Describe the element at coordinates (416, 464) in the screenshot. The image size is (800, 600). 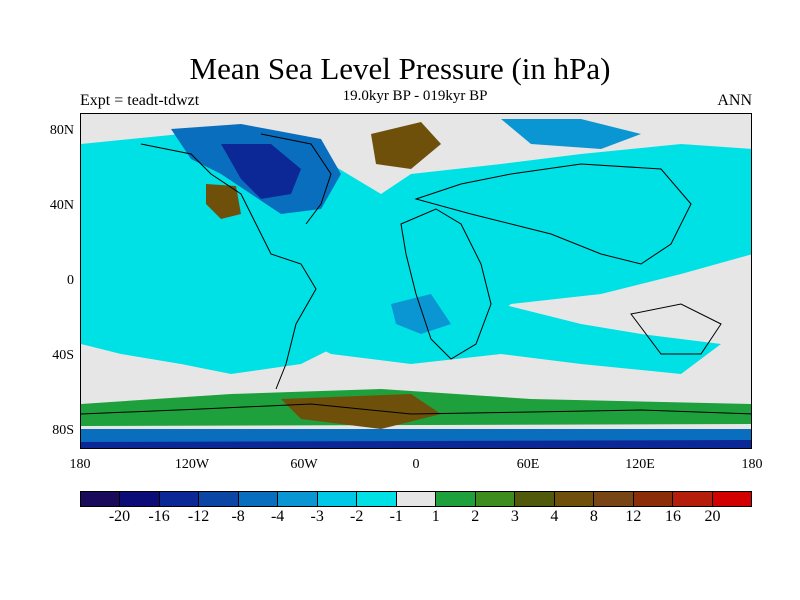
I see `lon-tick-label: 0` at that location.